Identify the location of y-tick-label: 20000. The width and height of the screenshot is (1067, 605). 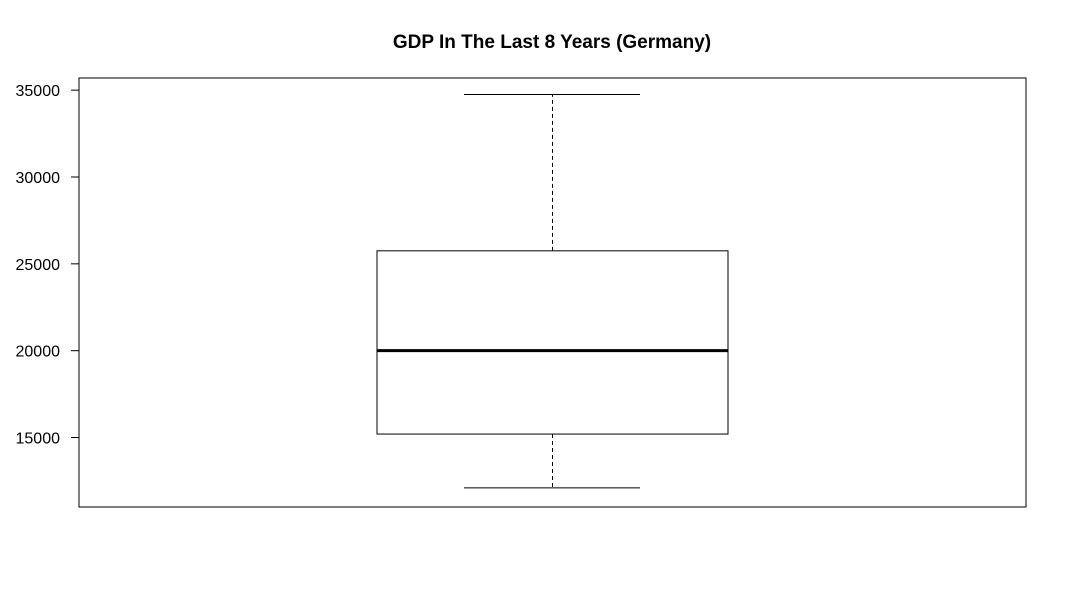
(38, 352).